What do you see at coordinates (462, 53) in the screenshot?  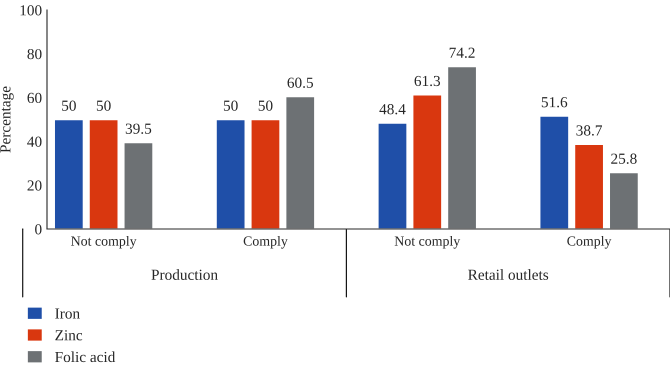 I see `data-label: 74.2` at bounding box center [462, 53].